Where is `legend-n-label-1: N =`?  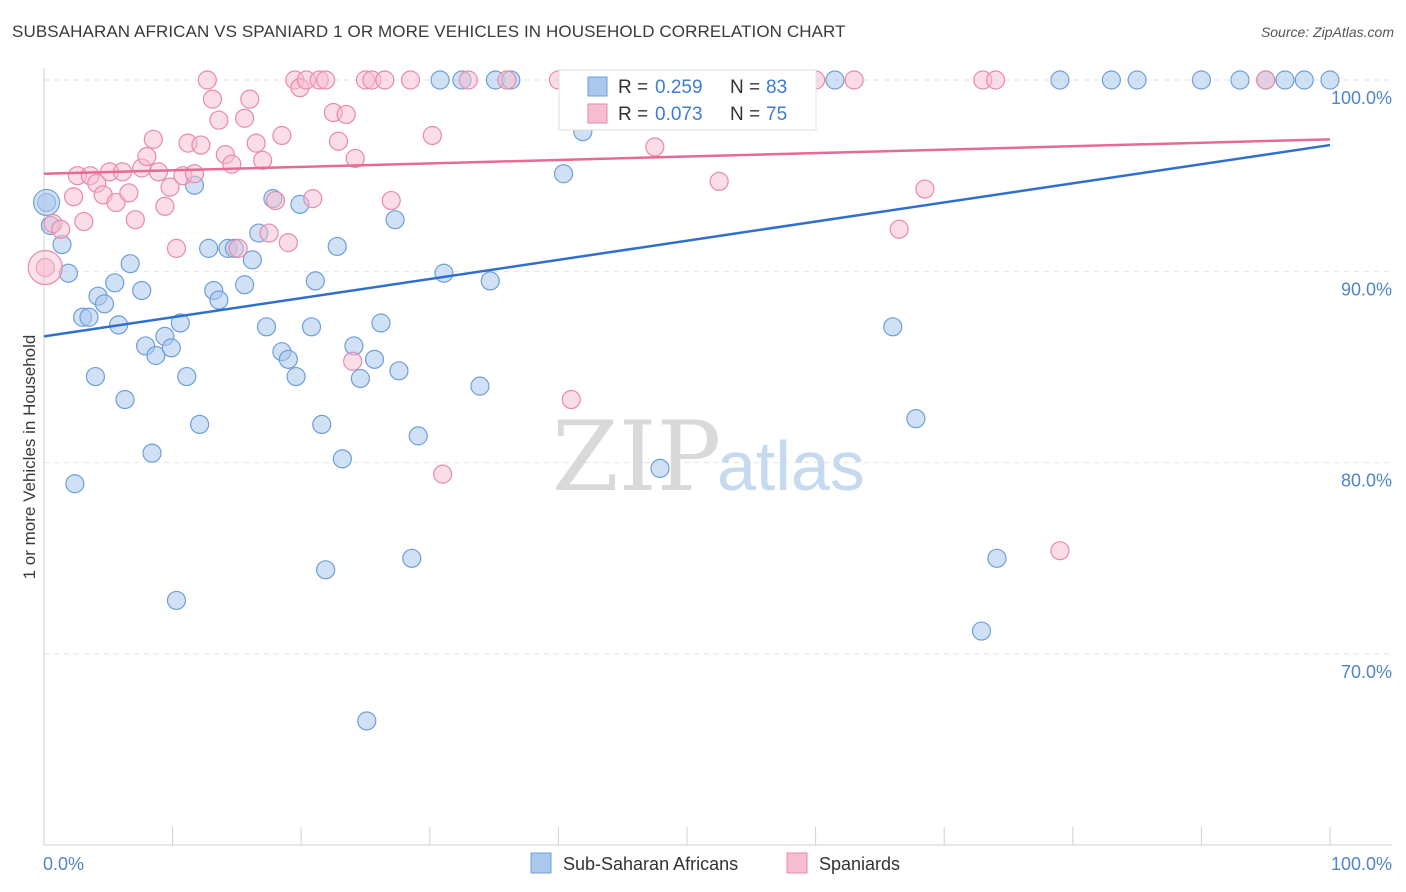 legend-n-label-1: N = is located at coordinates (745, 87).